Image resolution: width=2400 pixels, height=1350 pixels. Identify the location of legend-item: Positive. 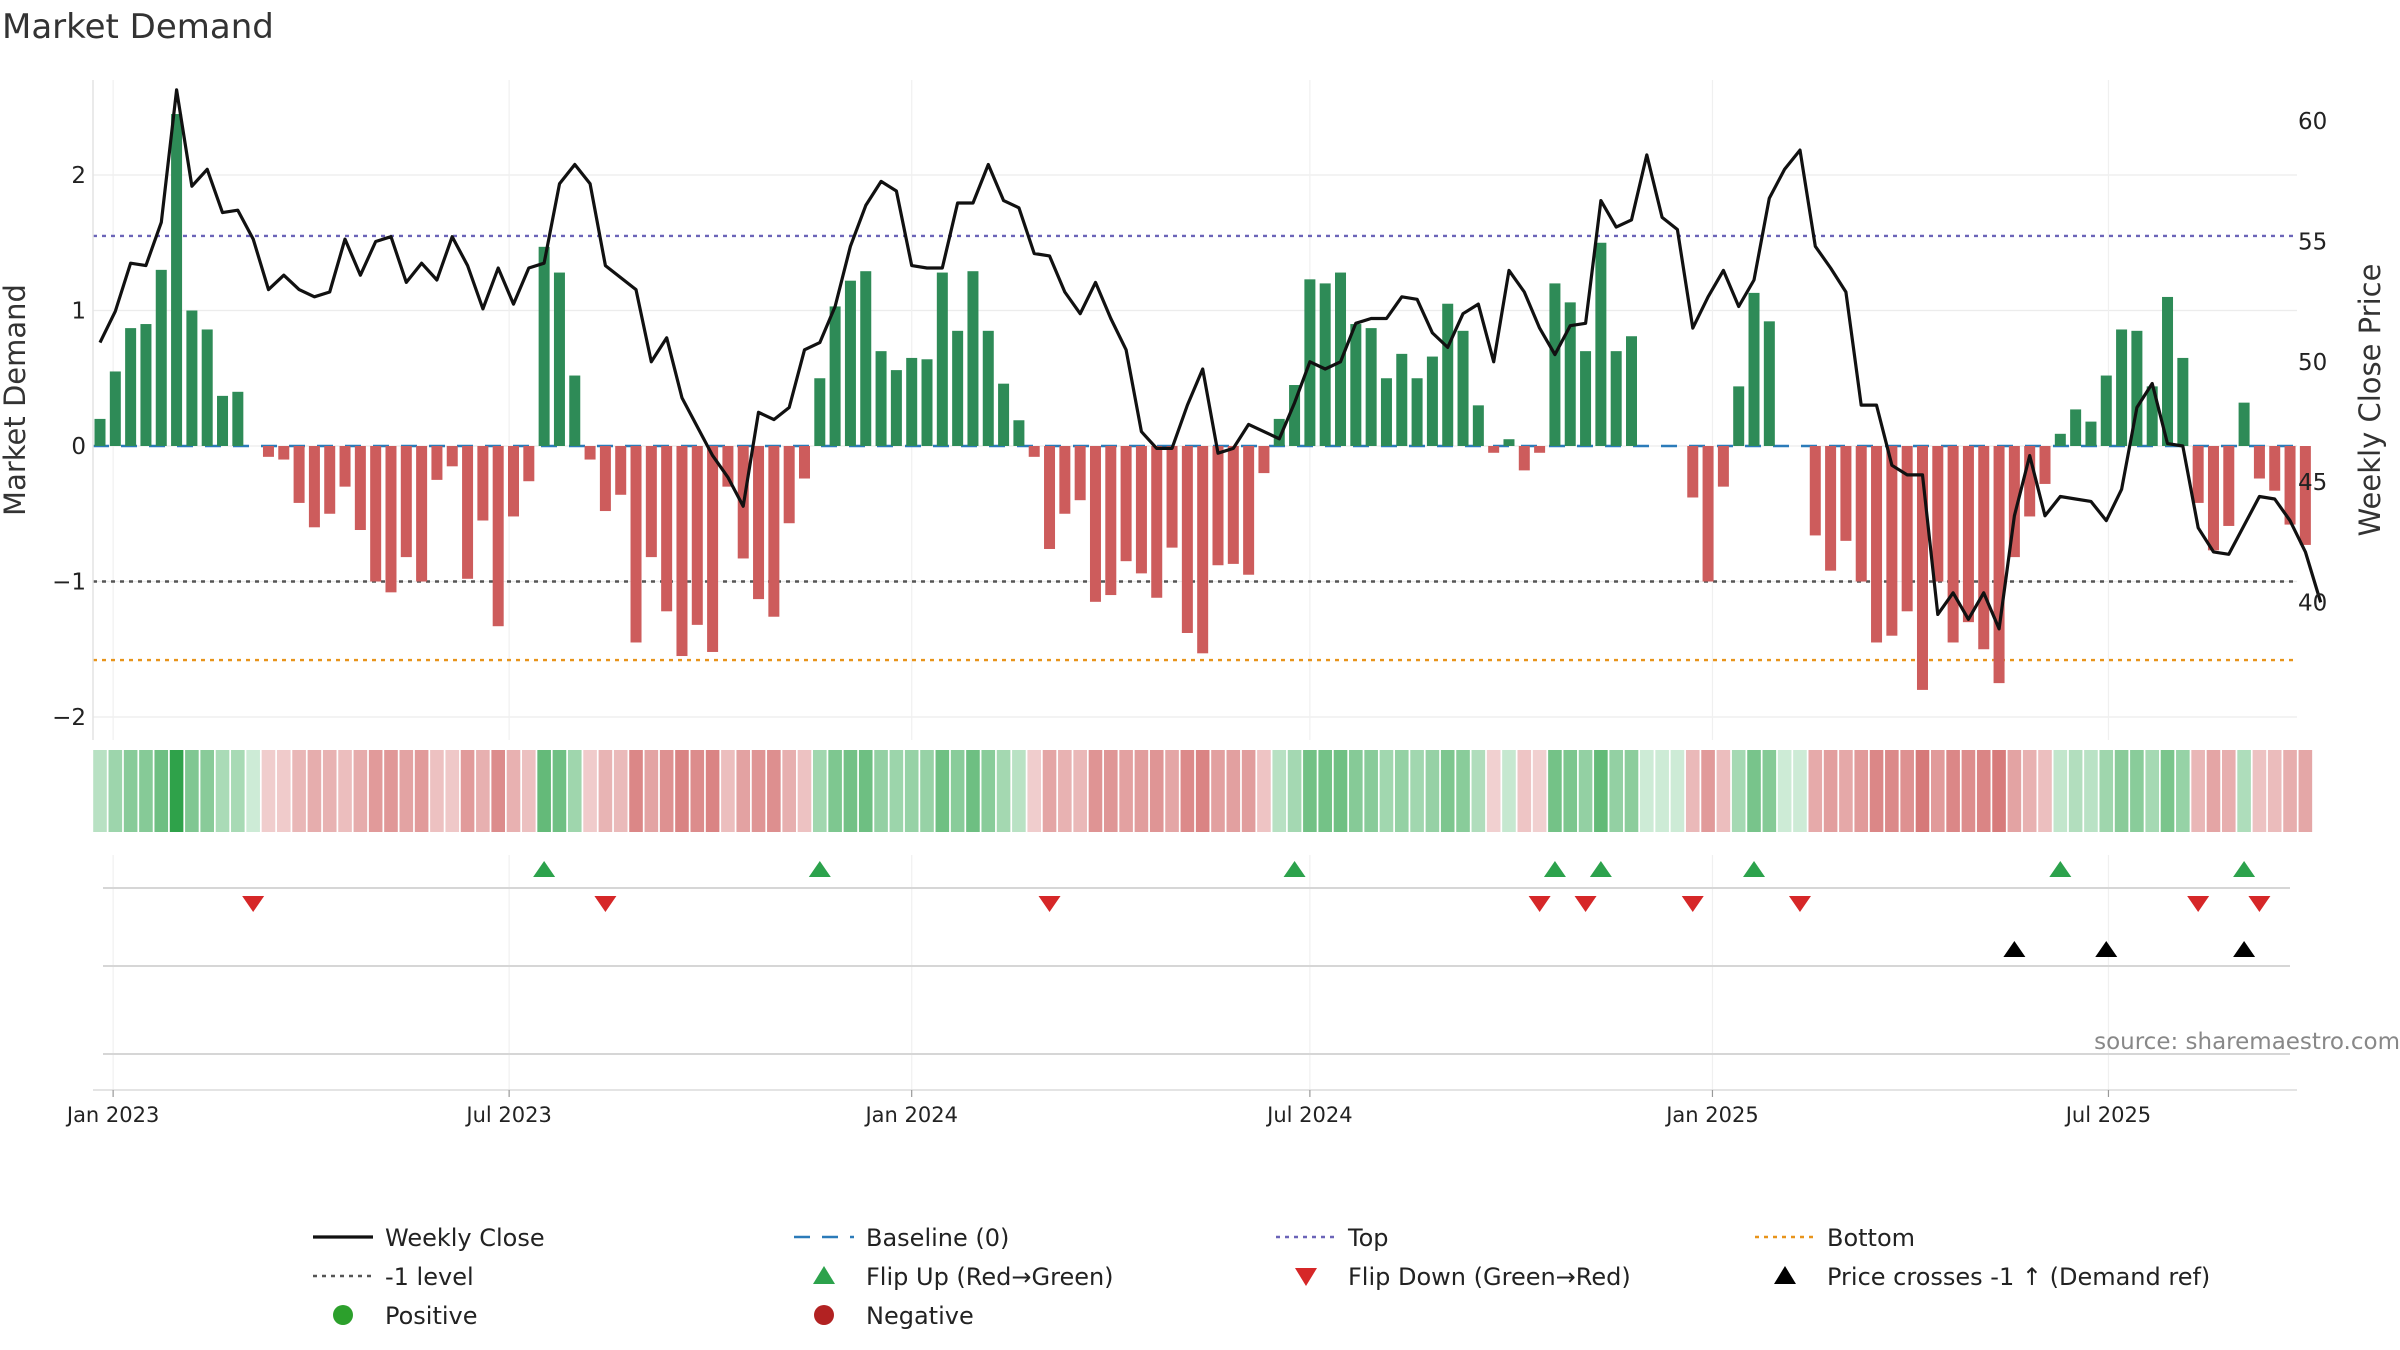
(405, 1316).